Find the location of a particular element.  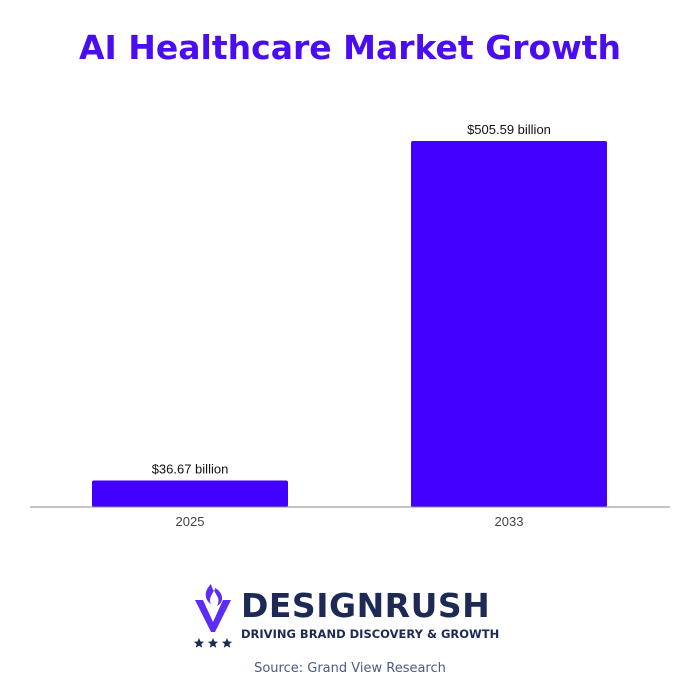

chart-title: AI Healthcare Market Growth is located at coordinates (349, 47).